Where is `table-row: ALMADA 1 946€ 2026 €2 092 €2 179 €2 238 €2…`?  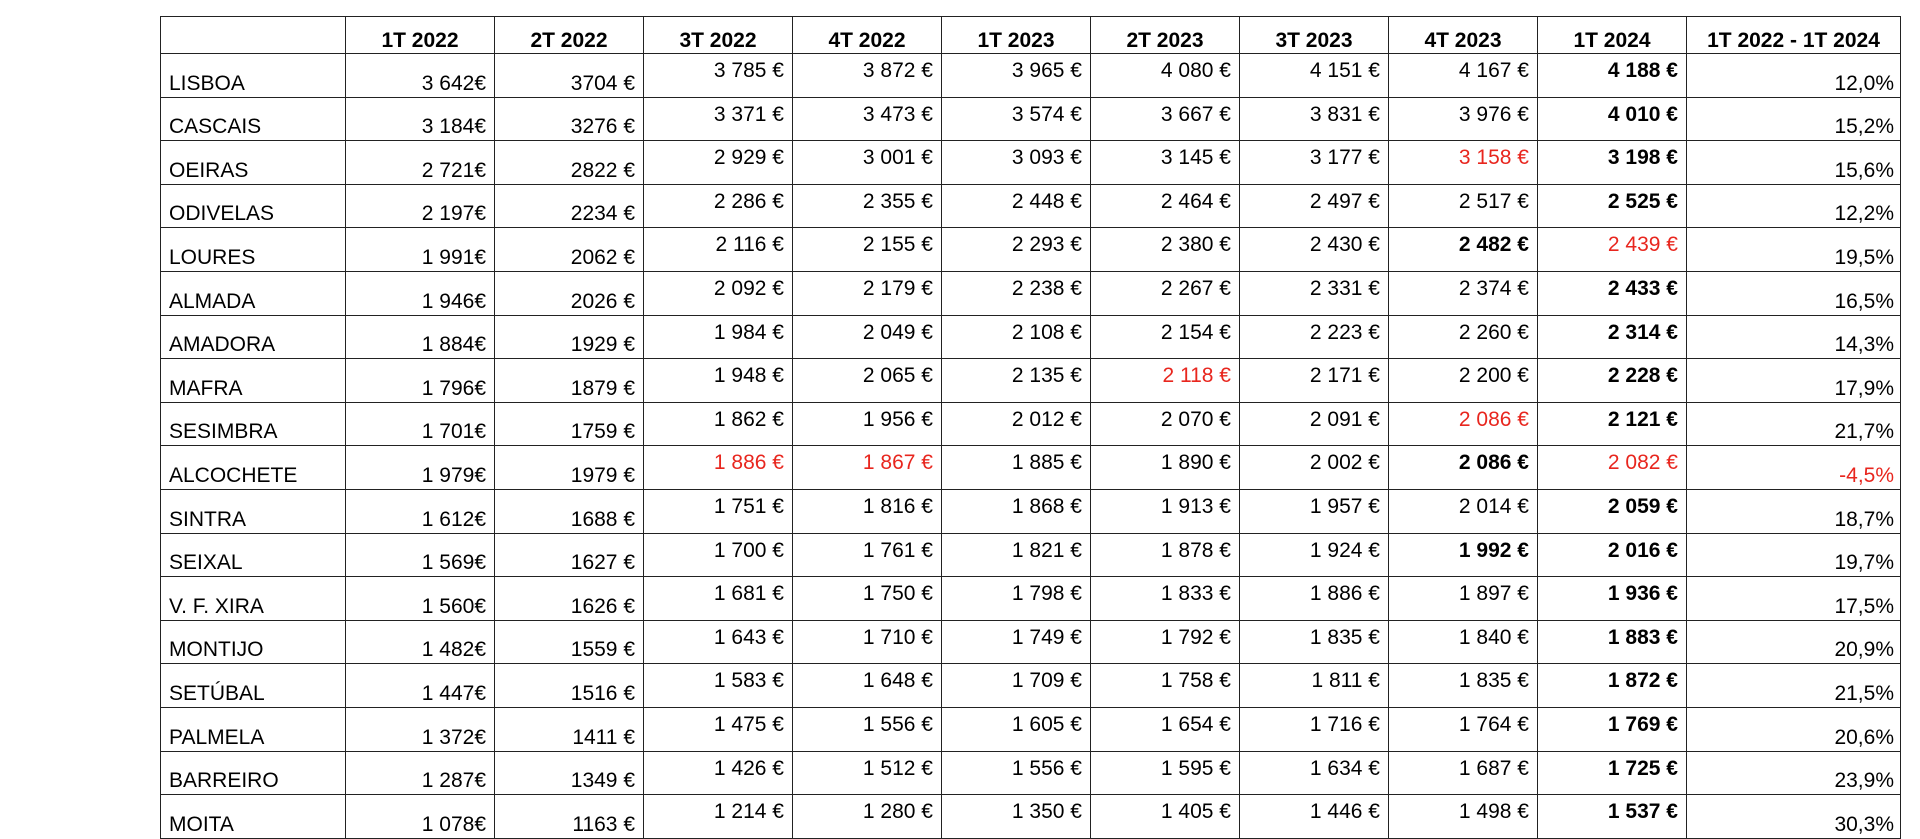 table-row: ALMADA 1 946€ 2026 €2 092 €2 179 €2 238 €2… is located at coordinates (1030, 293).